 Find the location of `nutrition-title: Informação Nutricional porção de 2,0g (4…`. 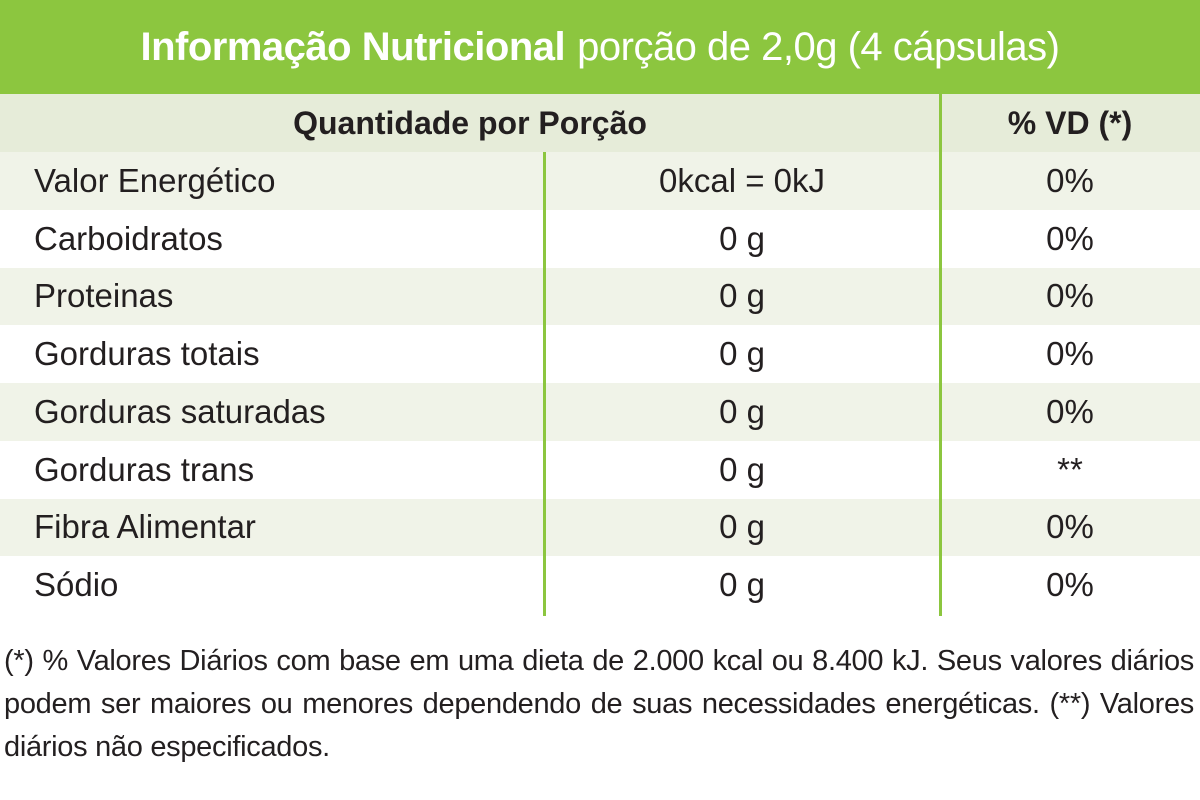

nutrition-title: Informação Nutricional porção de 2,0g (4… is located at coordinates (600, 47).